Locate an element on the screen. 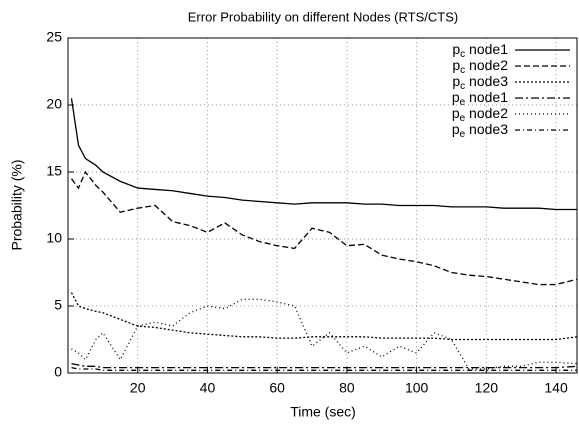  x-tick-label: 140 is located at coordinates (556, 388).